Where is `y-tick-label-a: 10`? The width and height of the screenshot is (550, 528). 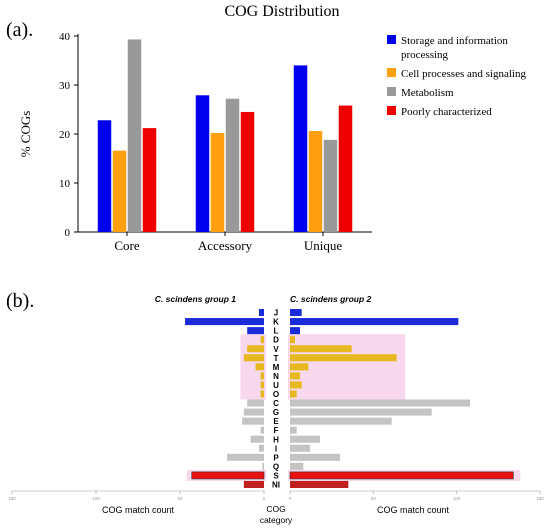 y-tick-label-a: 10 is located at coordinates (65, 184).